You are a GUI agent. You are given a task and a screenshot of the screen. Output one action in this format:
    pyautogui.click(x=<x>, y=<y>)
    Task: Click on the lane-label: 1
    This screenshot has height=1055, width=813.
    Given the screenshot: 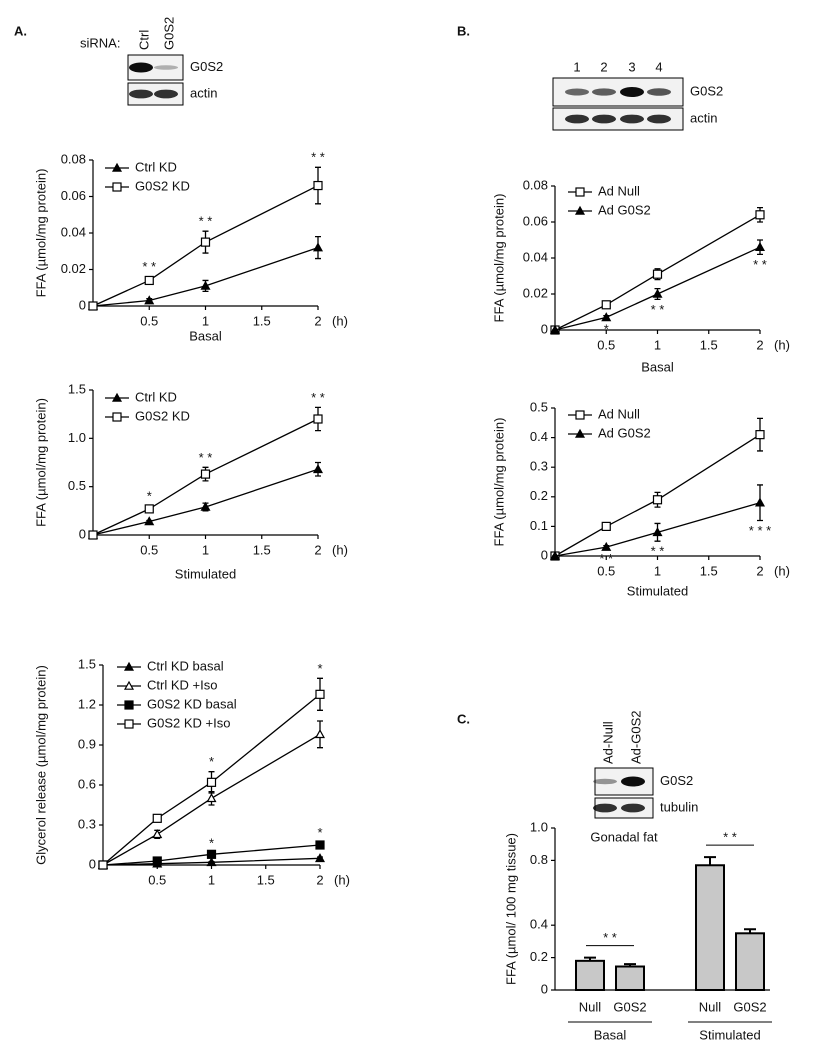 What is the action you would take?
    pyautogui.click(x=576, y=66)
    